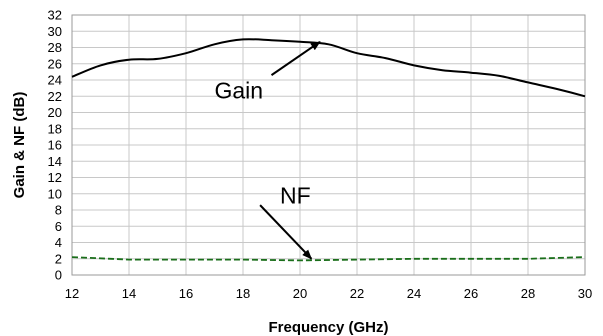 The width and height of the screenshot is (603, 336). Describe the element at coordinates (72, 293) in the screenshot. I see `x-tick-label: 12` at that location.